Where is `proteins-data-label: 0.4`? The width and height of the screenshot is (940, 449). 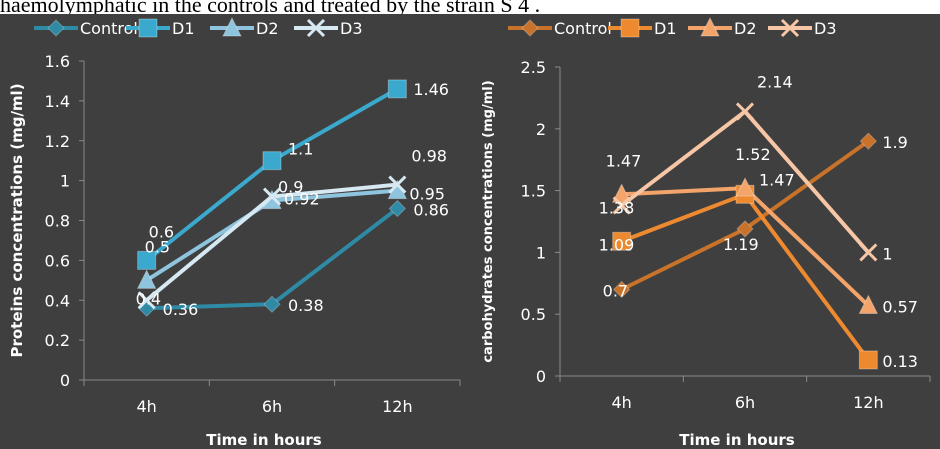
proteins-data-label: 0.4 is located at coordinates (148, 298).